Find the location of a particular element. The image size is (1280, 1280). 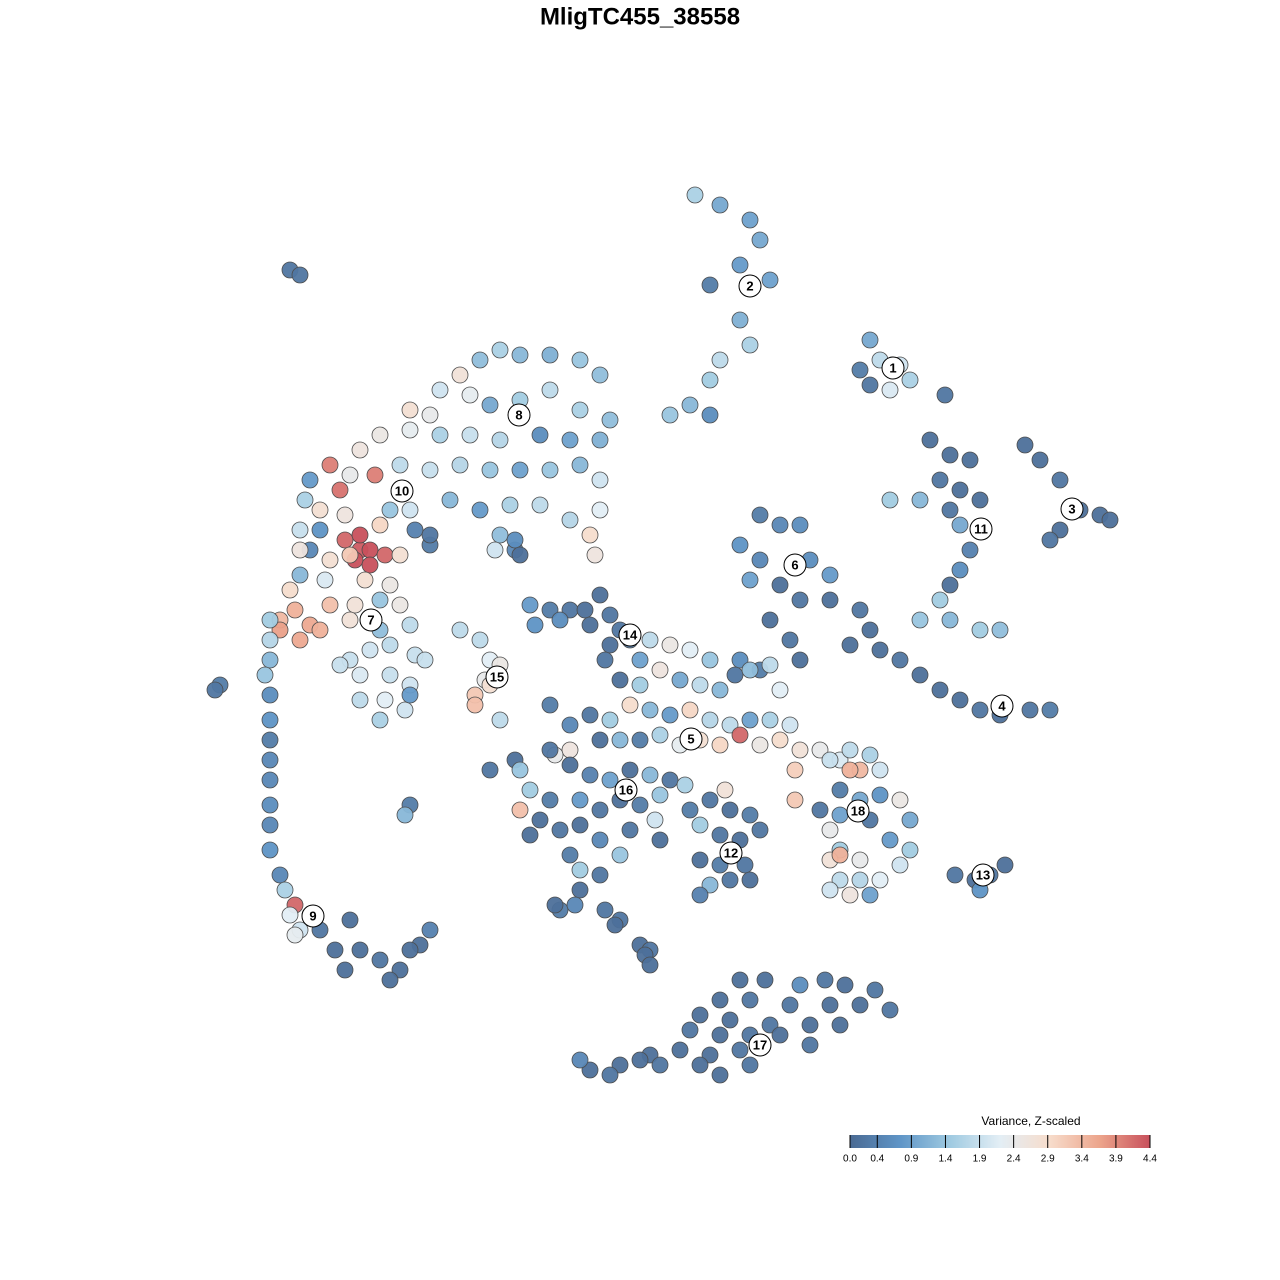

cluster-label: 16 is located at coordinates (626, 789).